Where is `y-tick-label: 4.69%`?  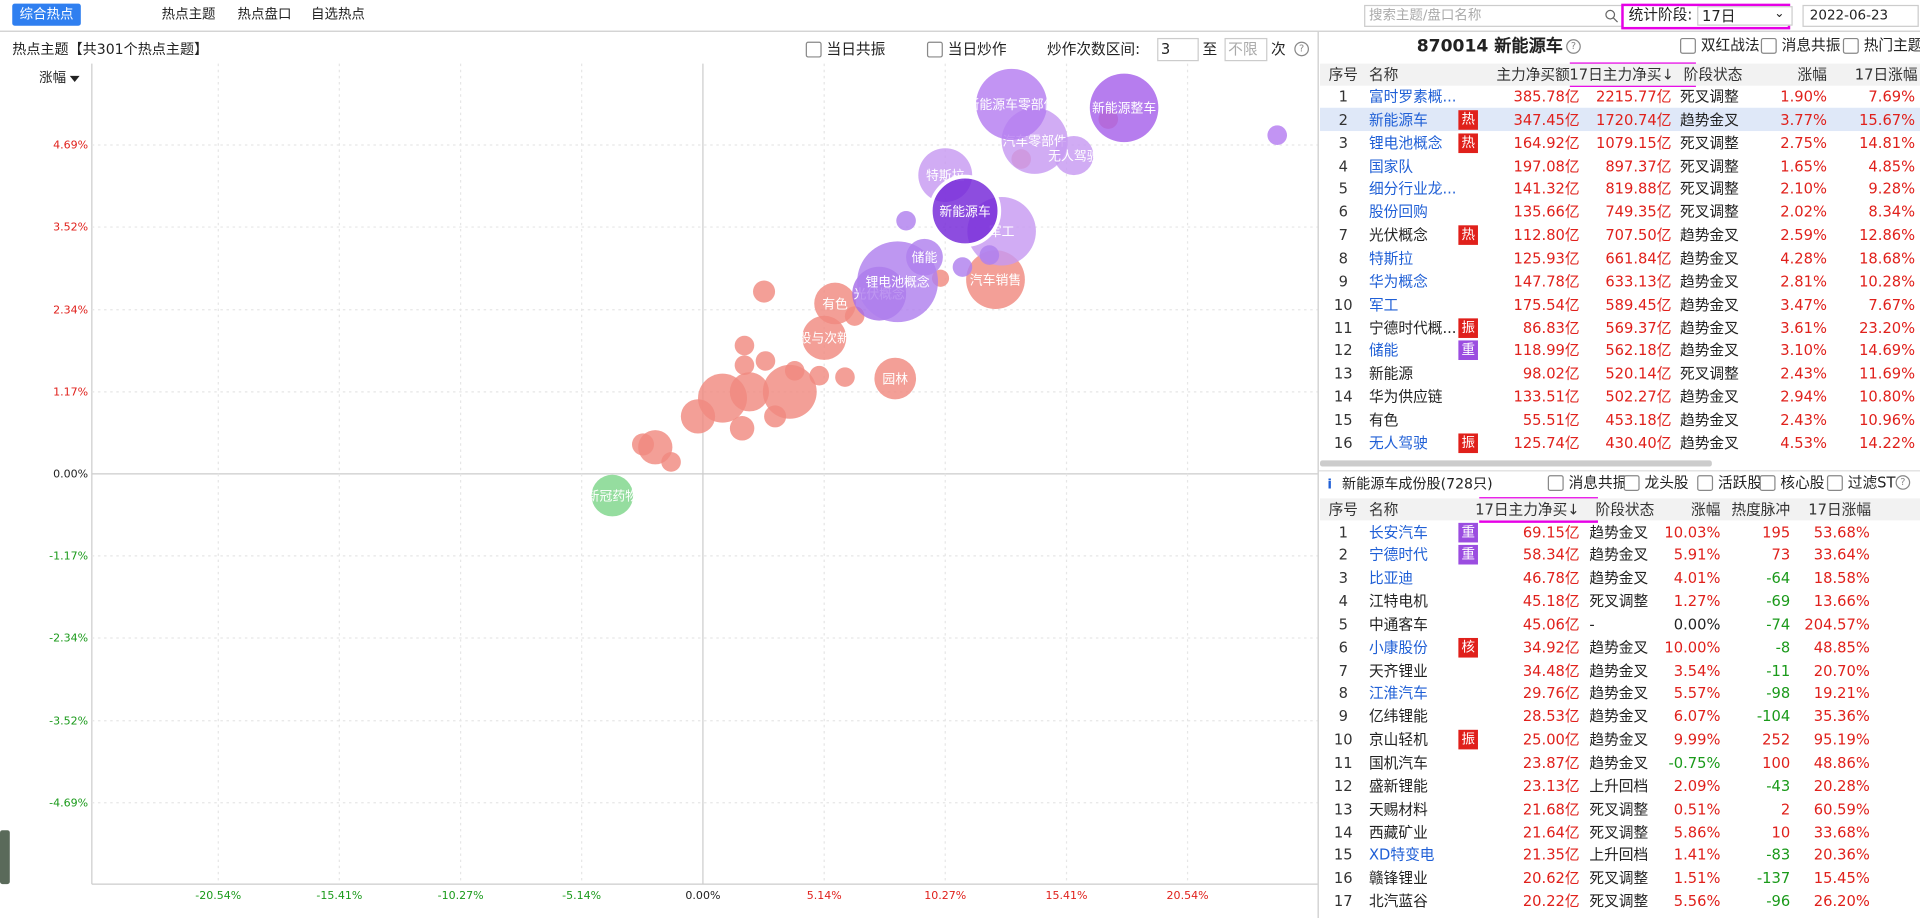
y-tick-label: 4.69% is located at coordinates (70, 145).